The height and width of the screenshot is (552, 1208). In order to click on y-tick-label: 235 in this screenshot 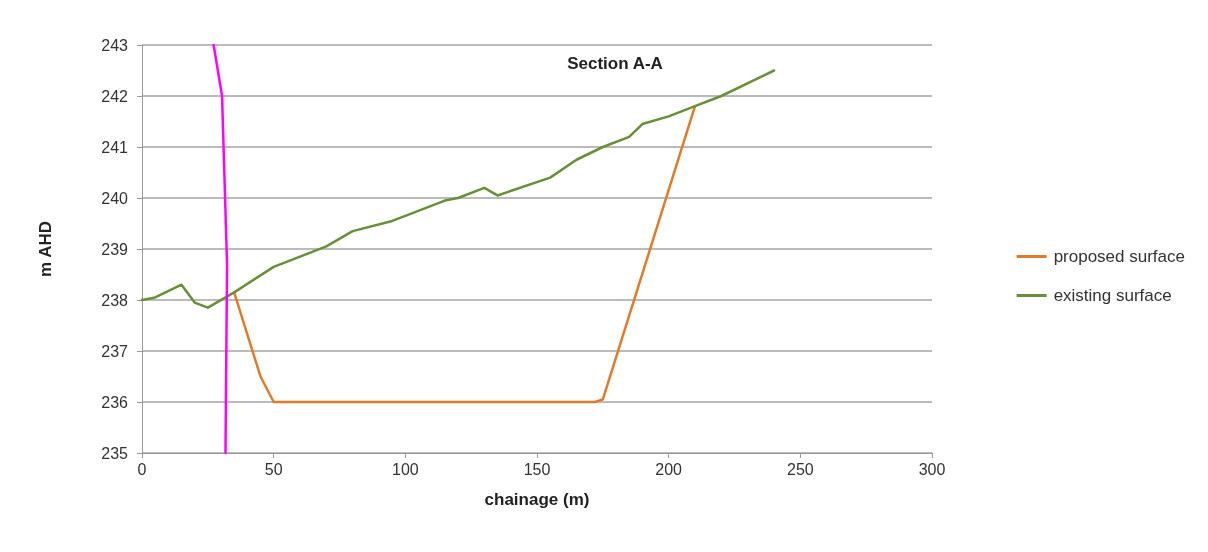, I will do `click(115, 453)`.